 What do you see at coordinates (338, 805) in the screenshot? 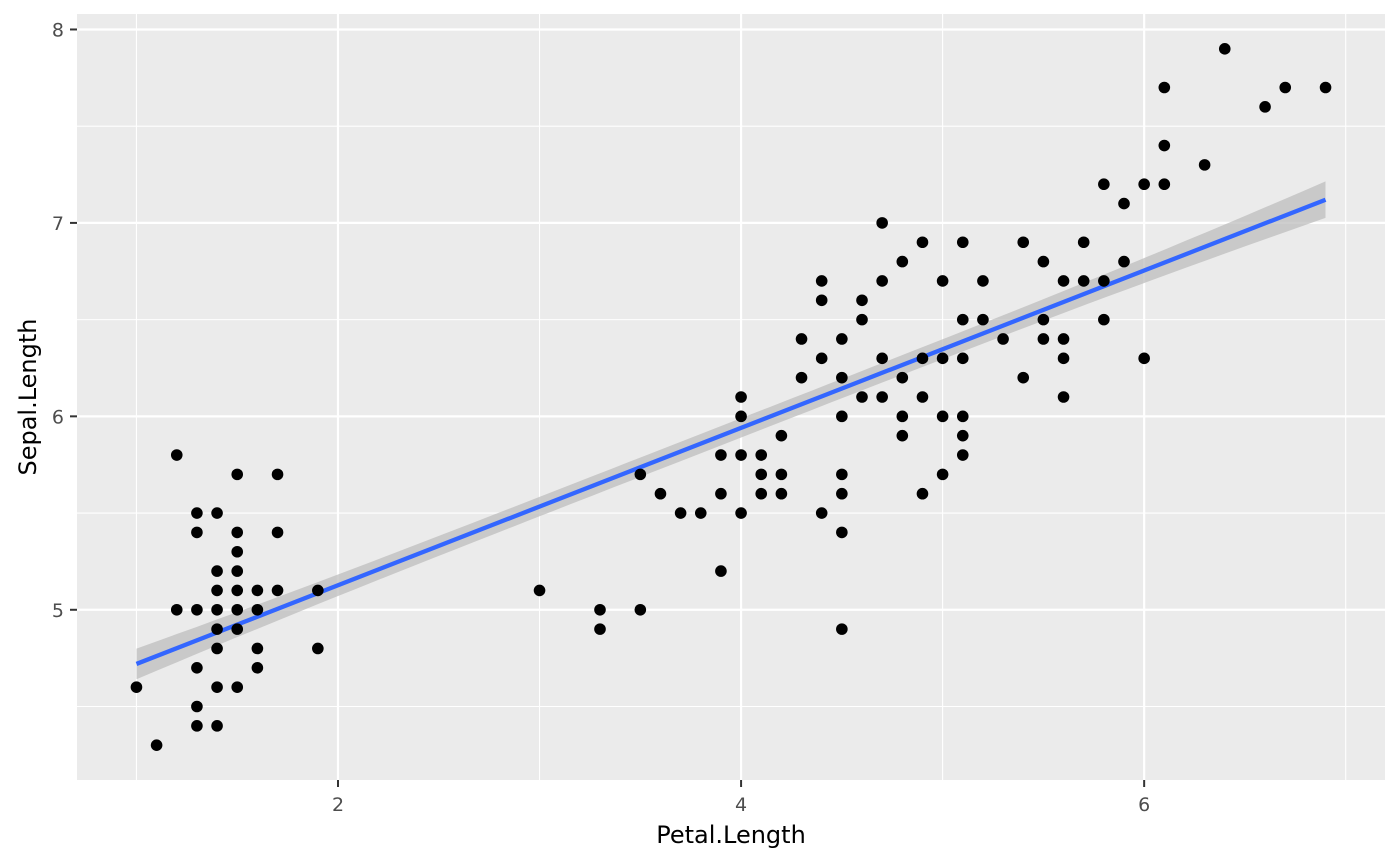
I see `x-tick-label: 2` at bounding box center [338, 805].